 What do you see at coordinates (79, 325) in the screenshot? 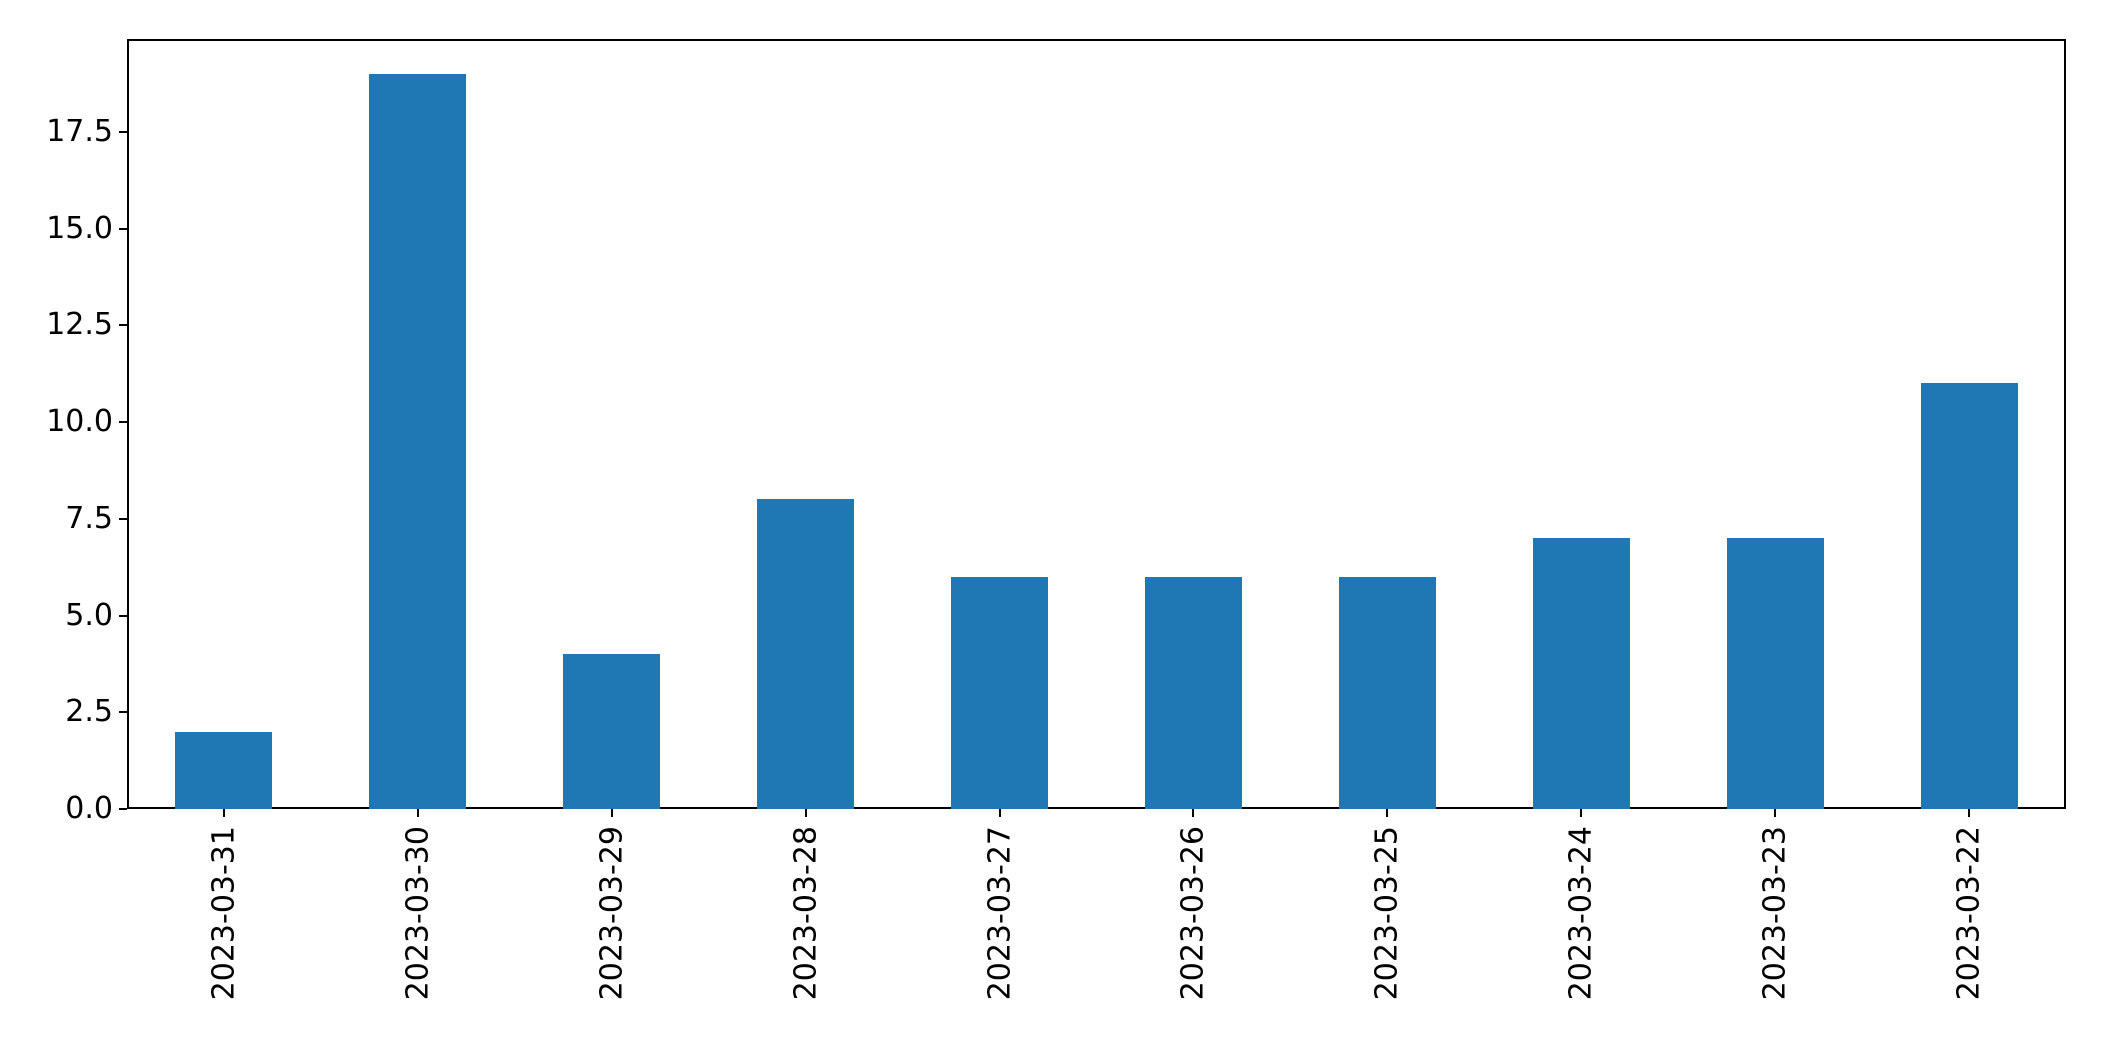
I see `y-tick-label: 12.5` at bounding box center [79, 325].